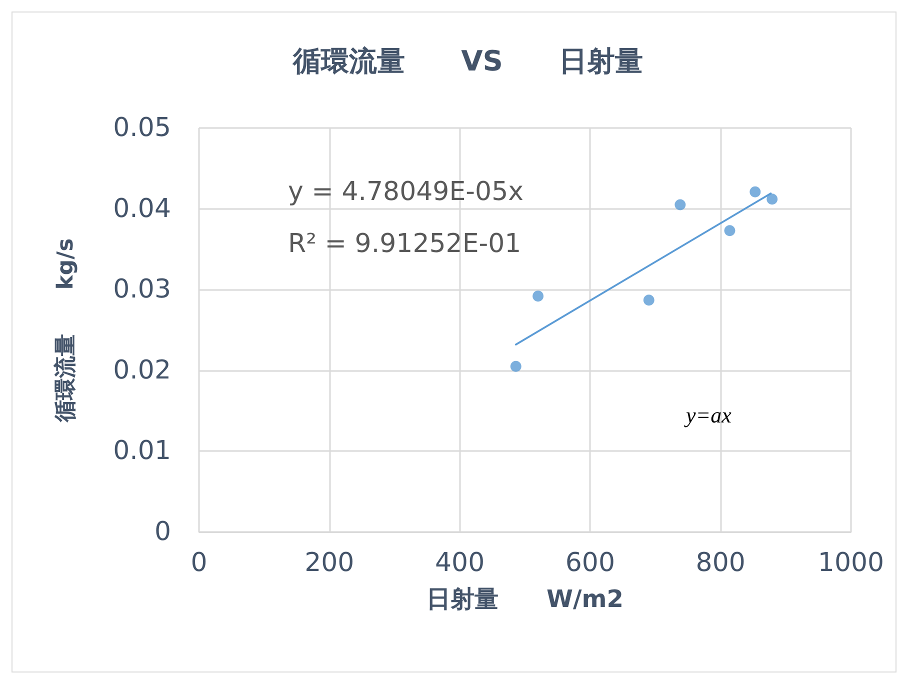 This screenshot has width=906, height=675. Describe the element at coordinates (525, 599) in the screenshot. I see `x-axis-title: 日射量 W/m2` at that location.